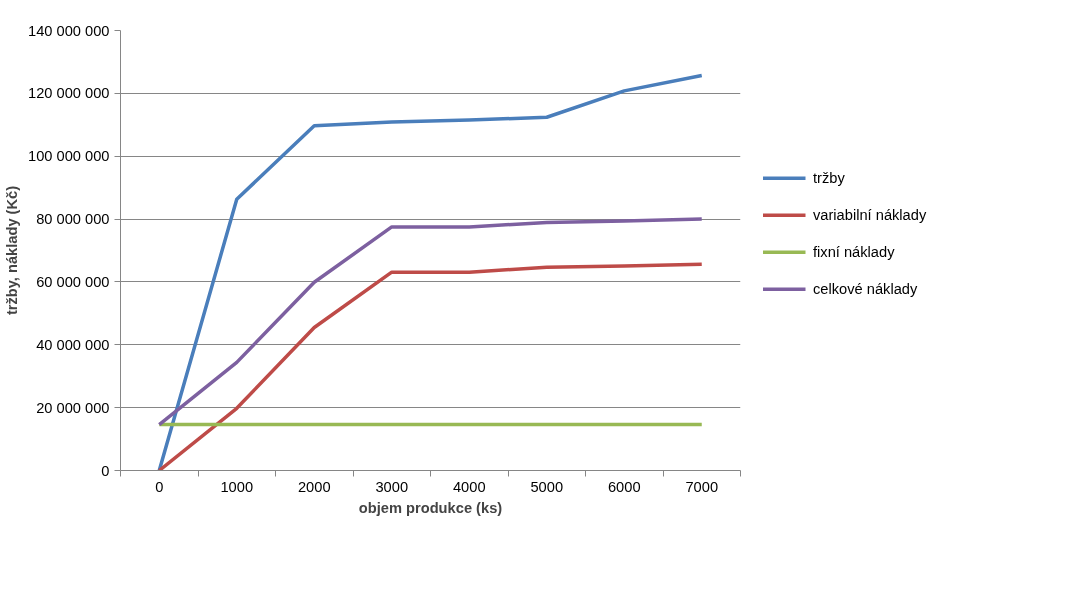  Describe the element at coordinates (73, 344) in the screenshot. I see `y-tick-label: 40 000 000` at that location.